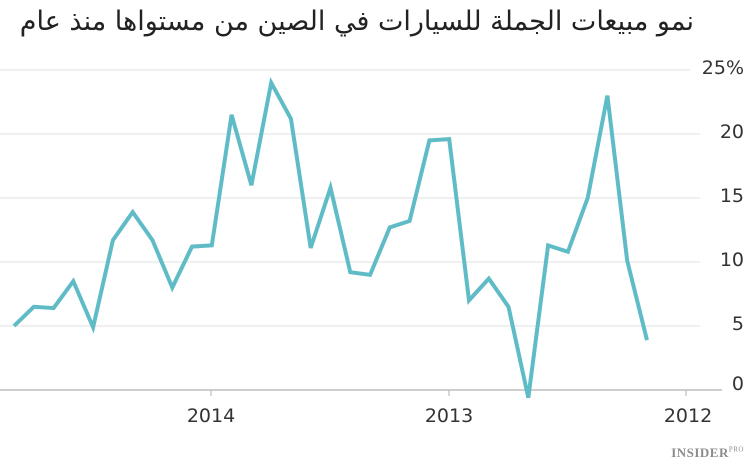  Describe the element at coordinates (722, 68) in the screenshot. I see `y-tick-25: 25%` at that location.